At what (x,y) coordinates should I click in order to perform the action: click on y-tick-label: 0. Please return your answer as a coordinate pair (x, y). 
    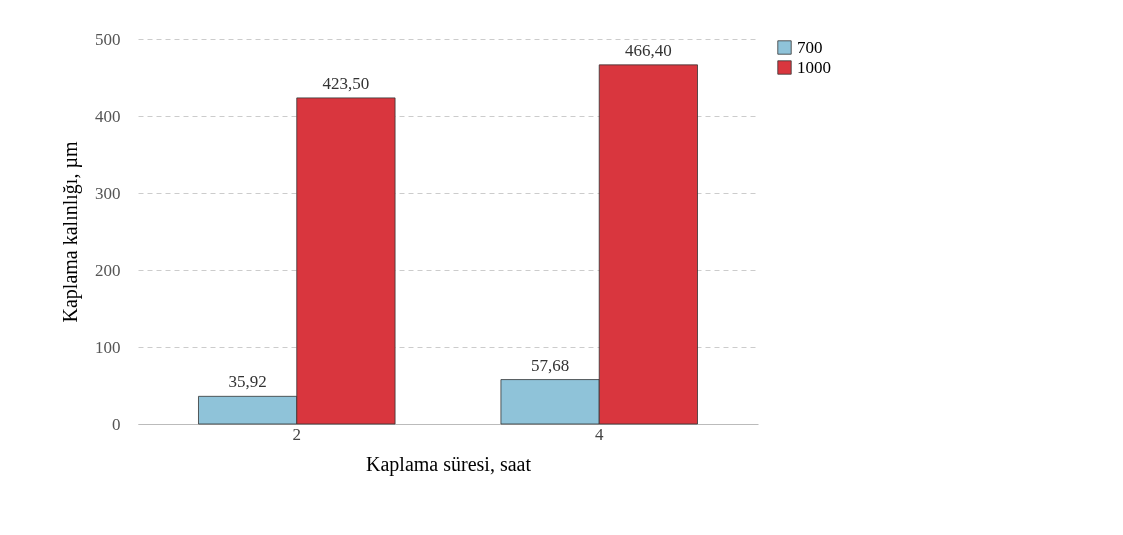
    Looking at the image, I should click on (116, 424).